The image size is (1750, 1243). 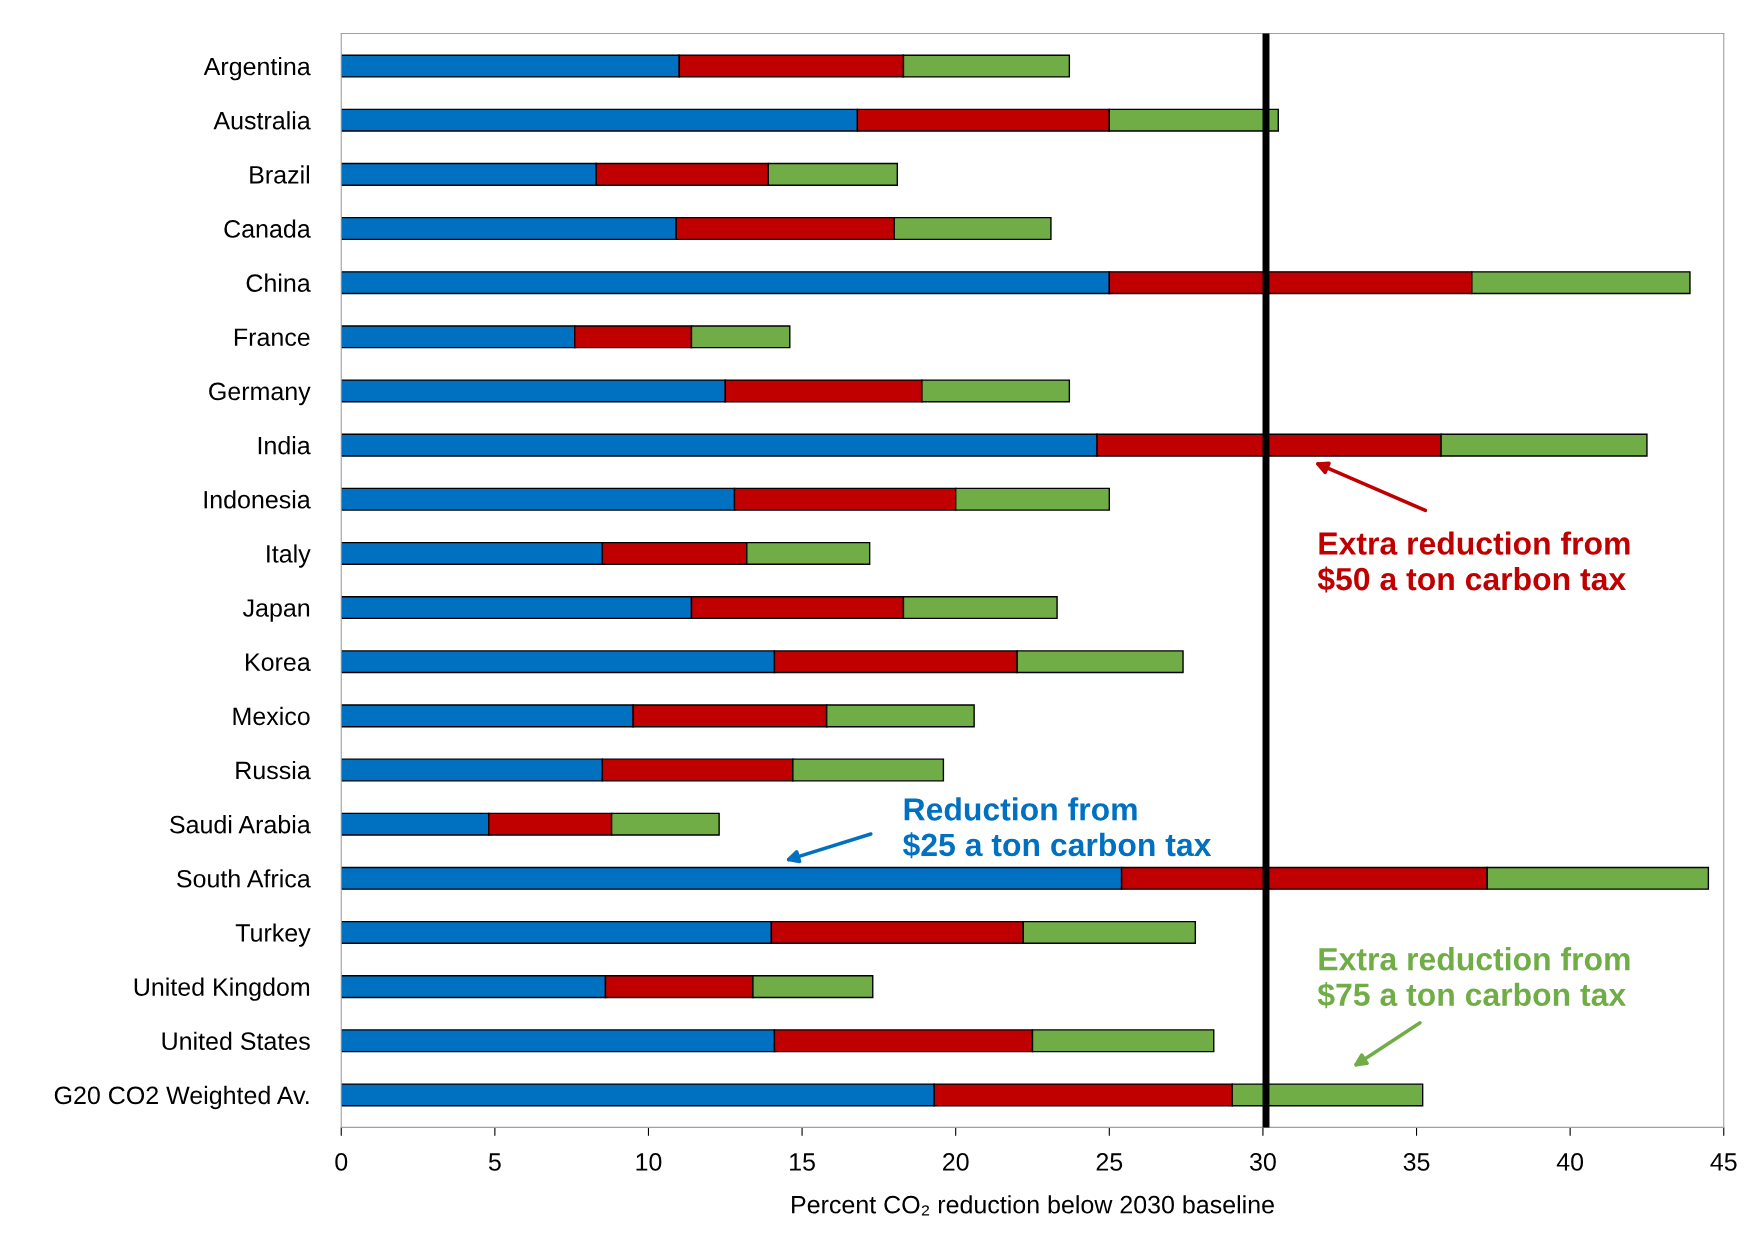 I want to click on y-tick-label: Mexico, so click(x=271, y=716).